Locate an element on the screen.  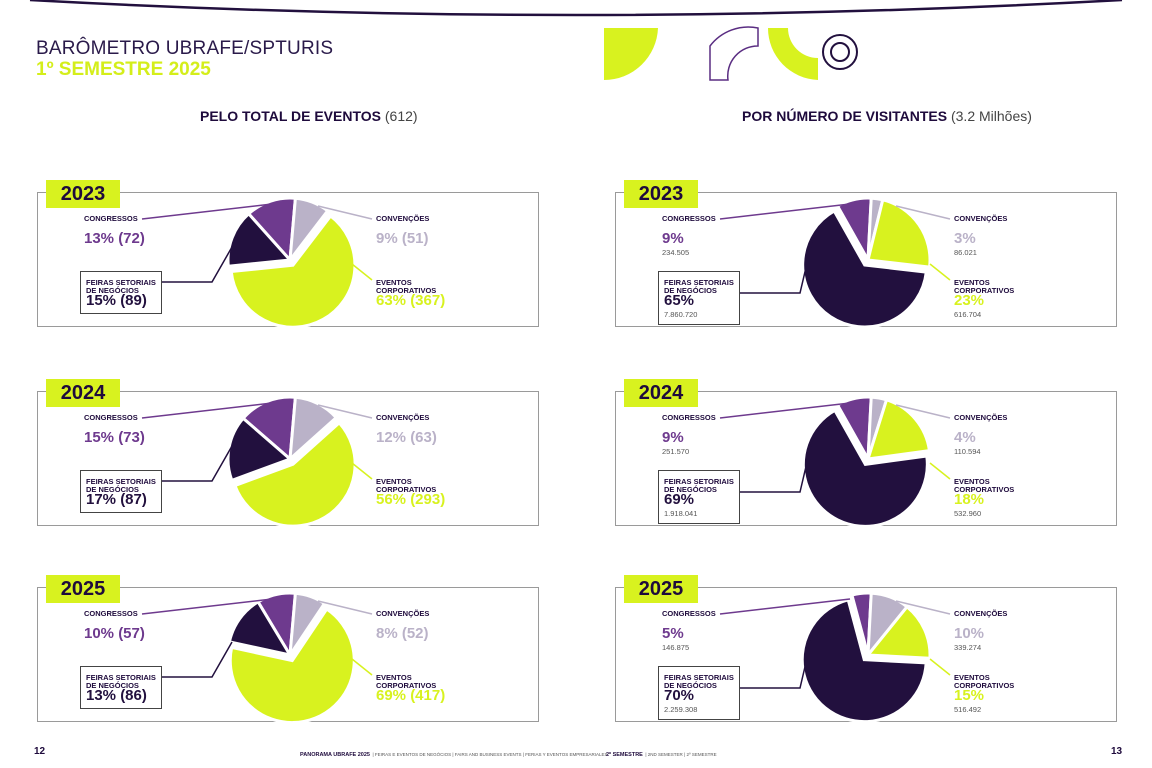
year-badge: 2024 is located at coordinates (83, 393).